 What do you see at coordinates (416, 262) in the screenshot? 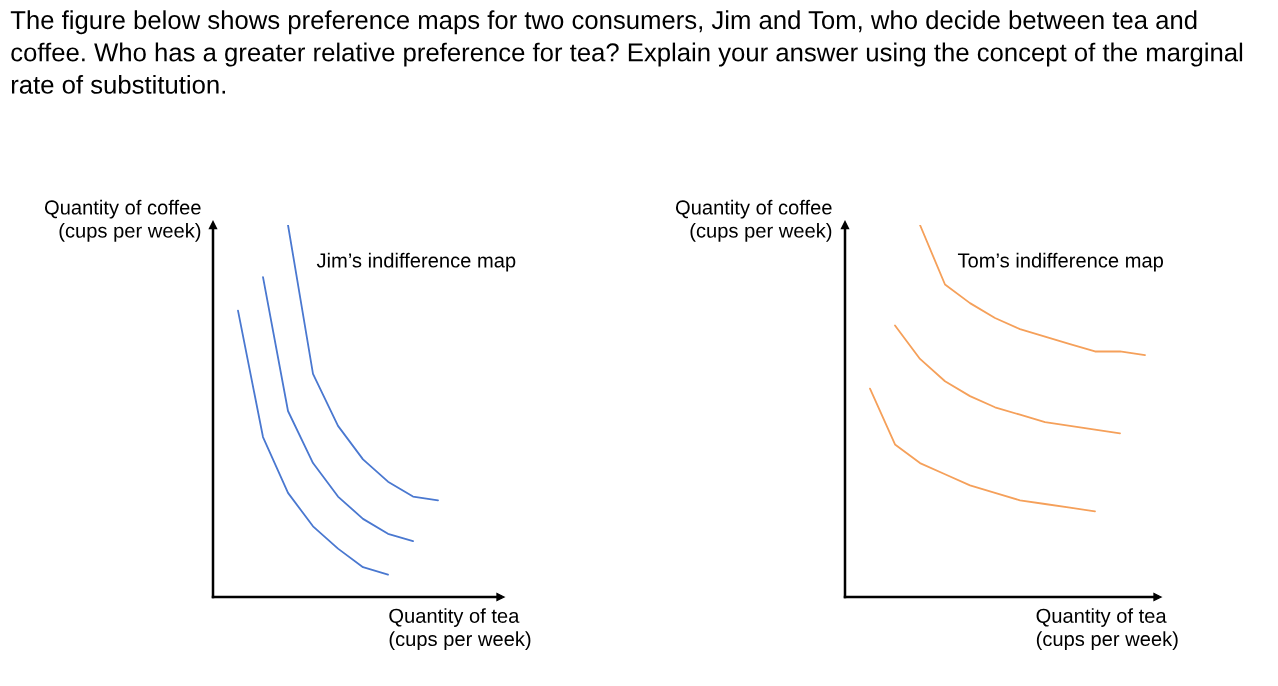
I see `text: Jim’s indifference map` at bounding box center [416, 262].